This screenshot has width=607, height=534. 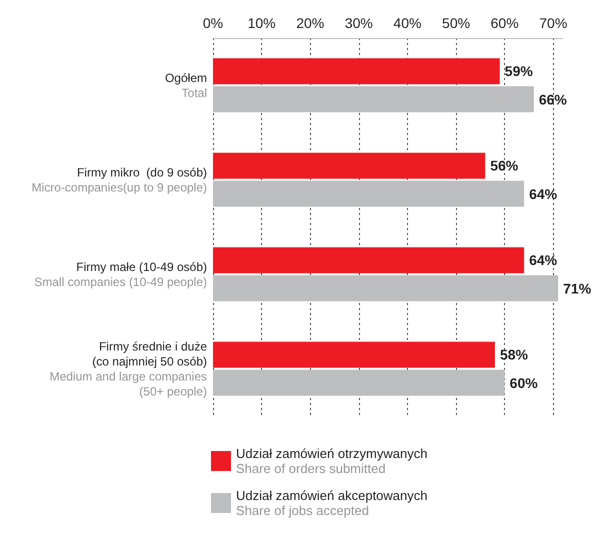 I want to click on x-tick-label: 10%, so click(x=262, y=23).